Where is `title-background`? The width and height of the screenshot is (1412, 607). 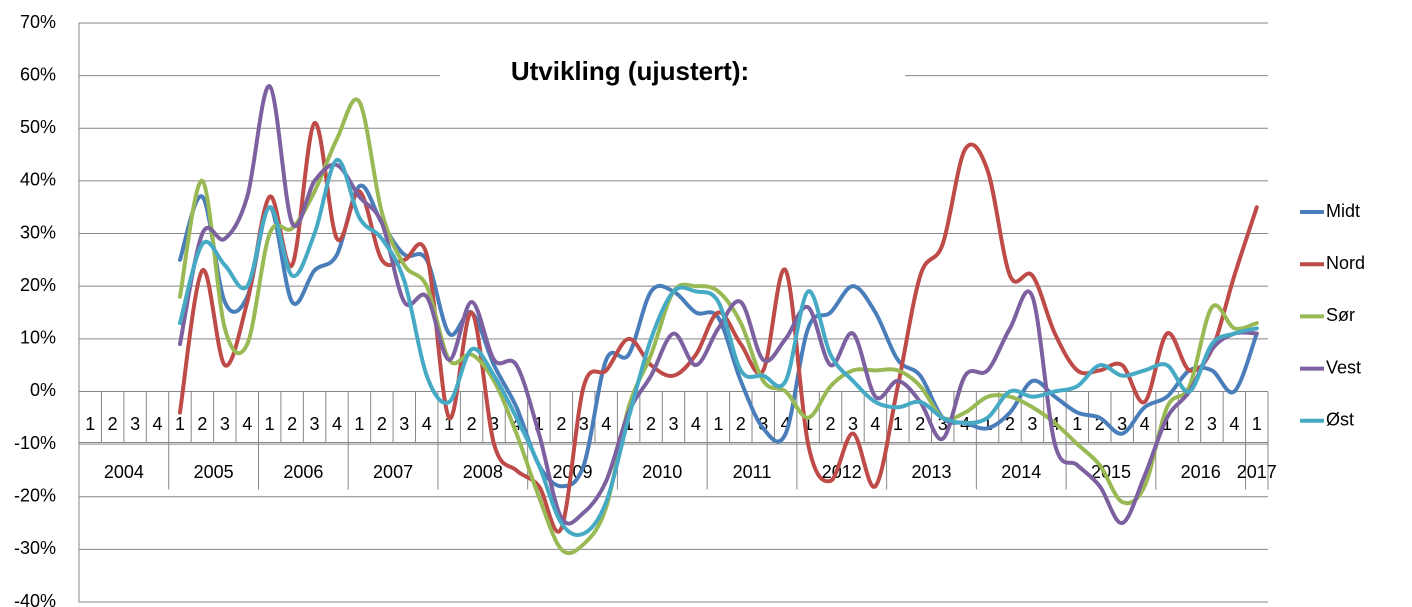 title-background is located at coordinates (672, 72).